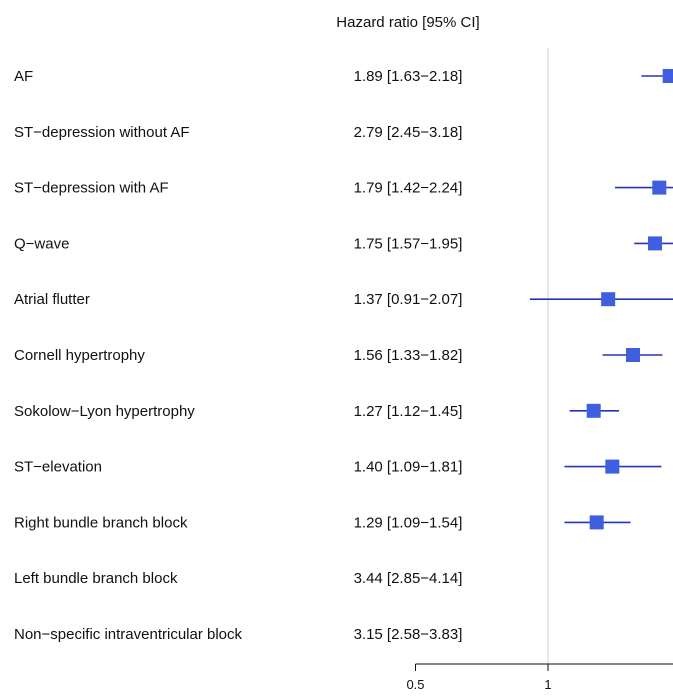  Describe the element at coordinates (58, 467) in the screenshot. I see `row-label: ST−elevation` at that location.